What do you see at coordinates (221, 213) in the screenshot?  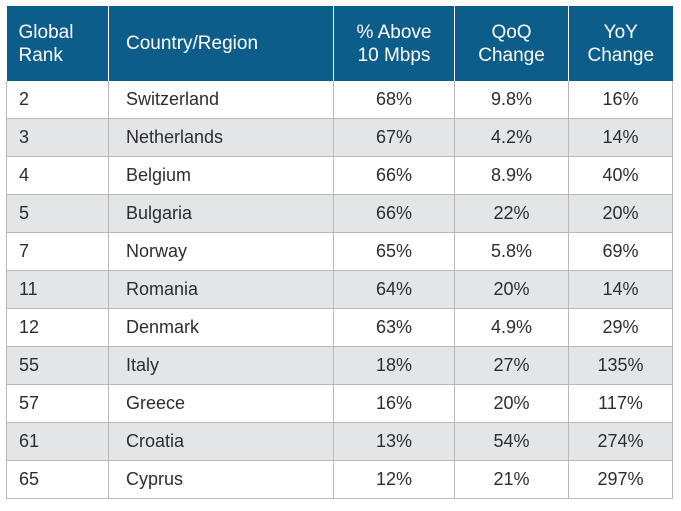 I see `cell-country-region: Bulgaria` at bounding box center [221, 213].